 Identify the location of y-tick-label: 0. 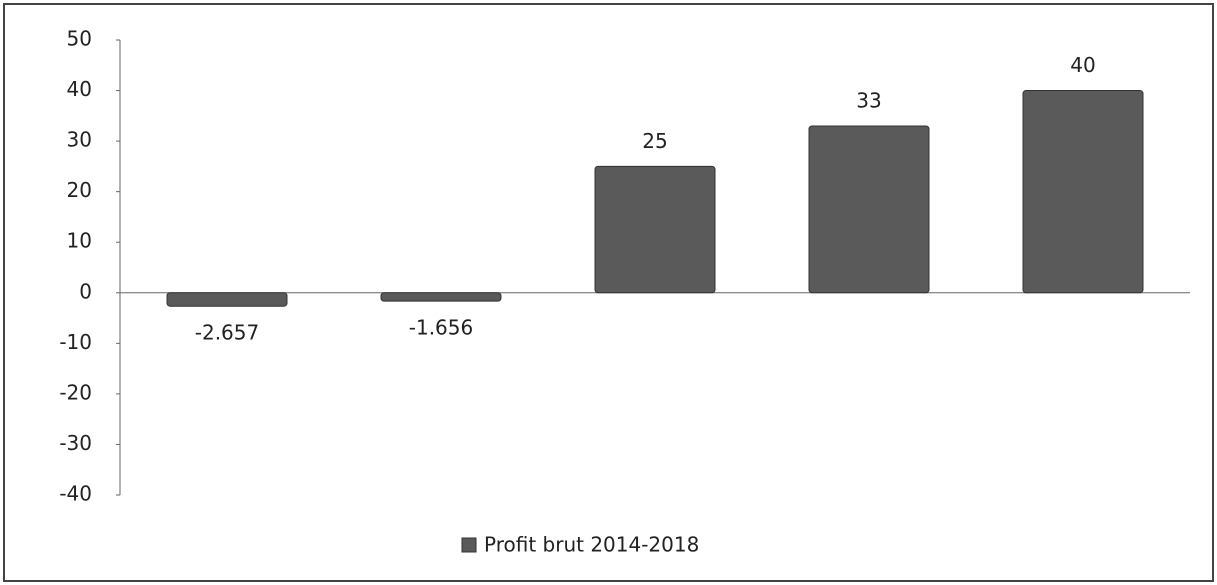
(85, 291).